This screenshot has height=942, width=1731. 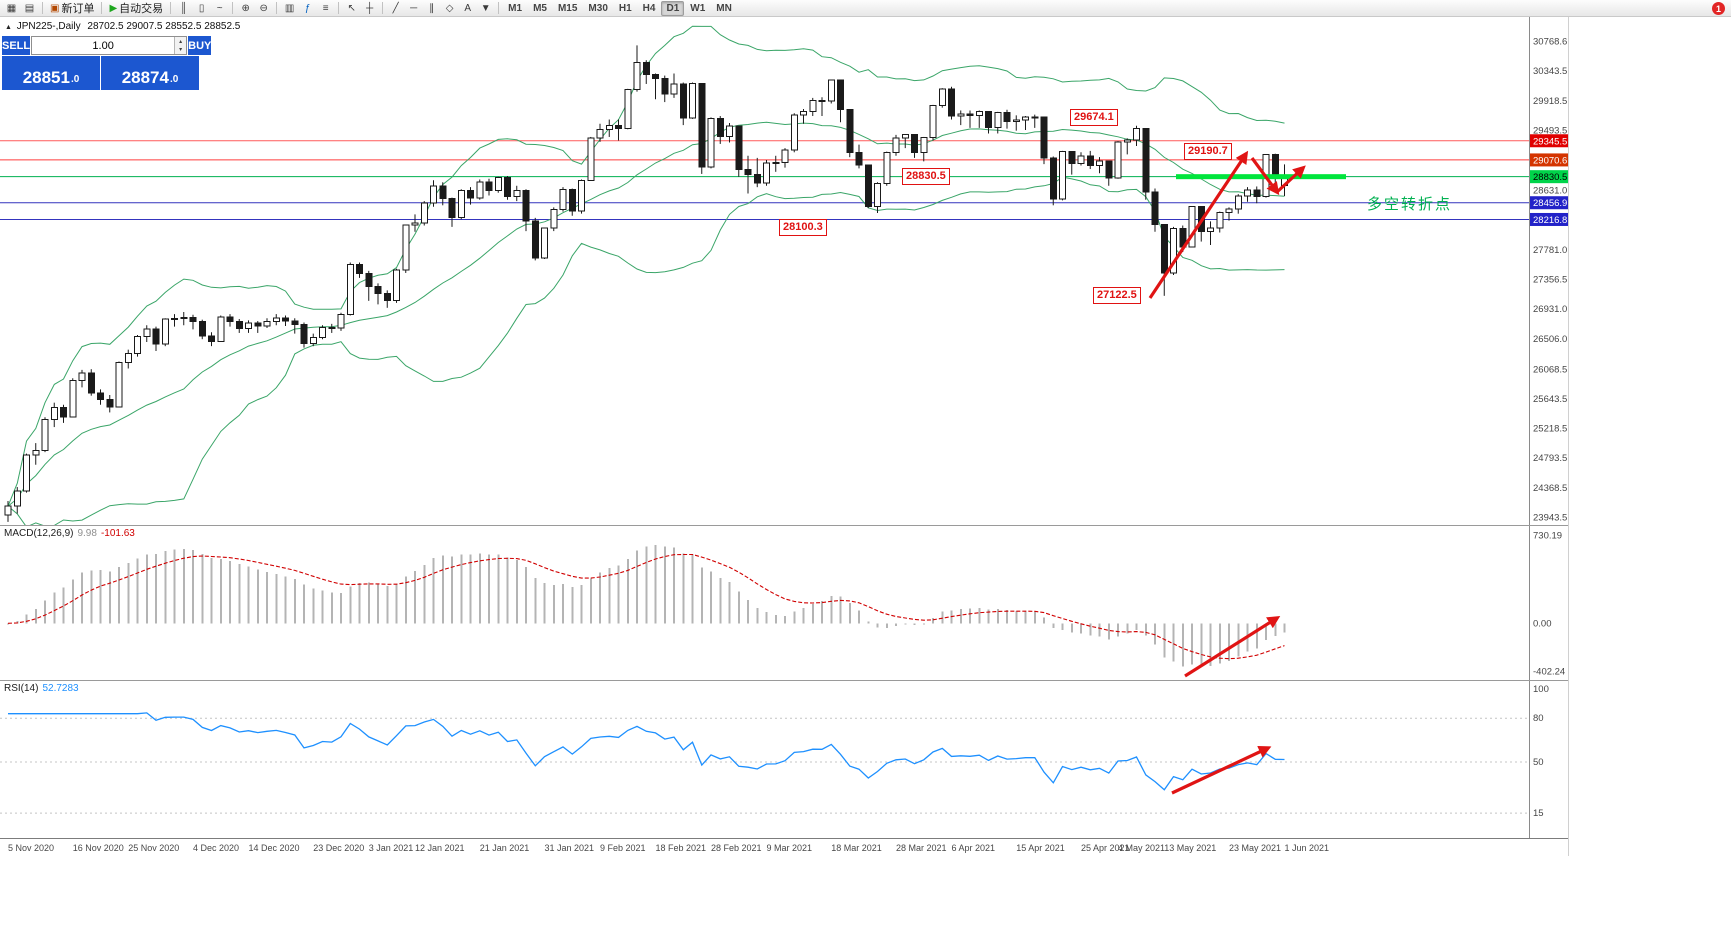 What do you see at coordinates (431, 8) in the screenshot?
I see `equidistant-channel-button: ∥` at bounding box center [431, 8].